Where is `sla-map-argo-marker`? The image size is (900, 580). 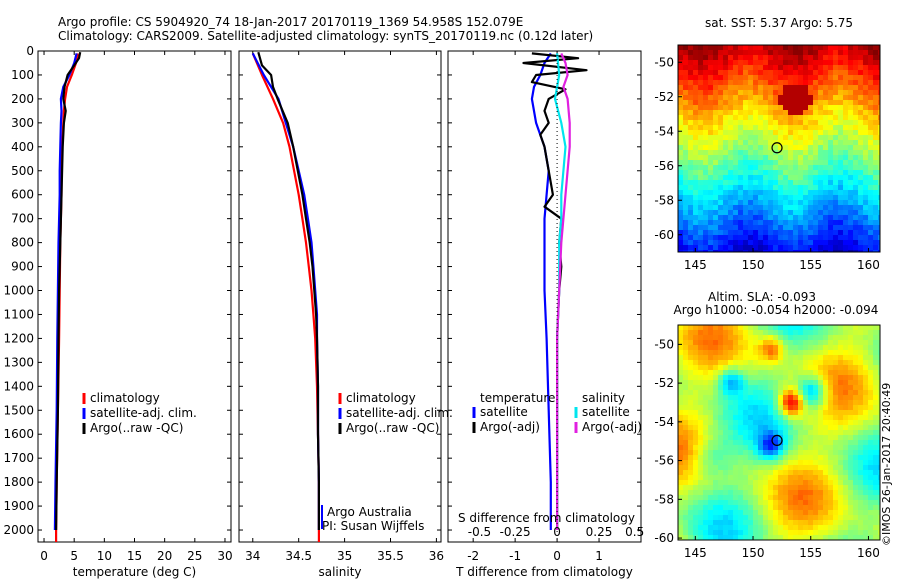 sla-map-argo-marker is located at coordinates (777, 440).